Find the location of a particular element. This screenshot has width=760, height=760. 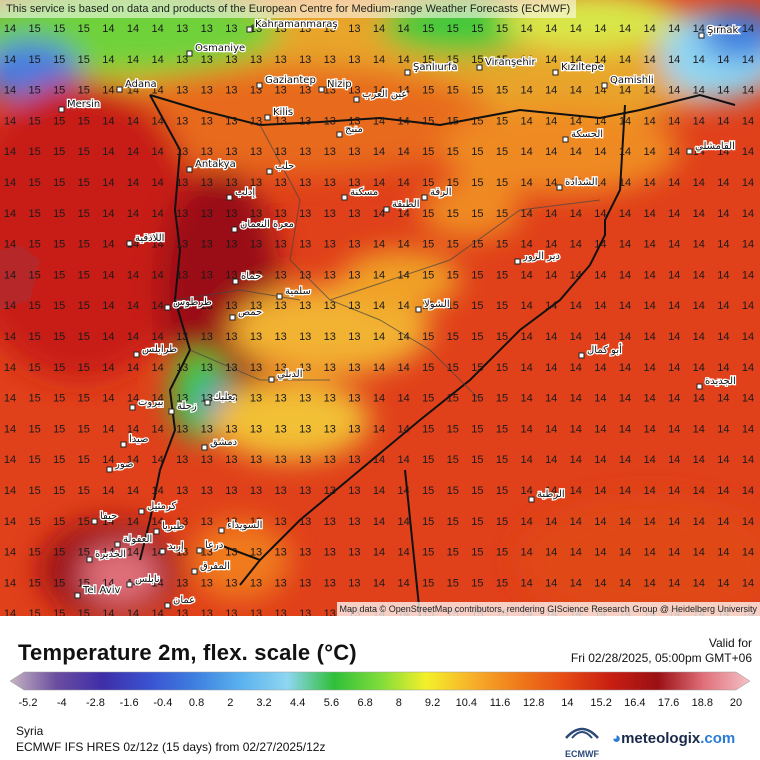

meteologix-logo: ◕meteologix.com is located at coordinates (673, 738).